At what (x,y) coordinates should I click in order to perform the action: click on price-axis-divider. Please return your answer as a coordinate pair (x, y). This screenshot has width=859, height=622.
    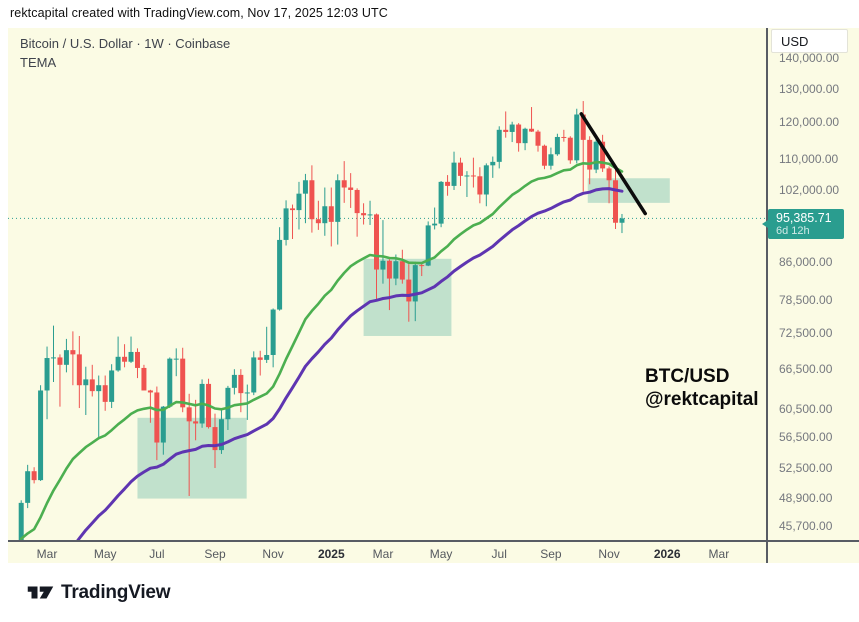
    Looking at the image, I should click on (767, 295).